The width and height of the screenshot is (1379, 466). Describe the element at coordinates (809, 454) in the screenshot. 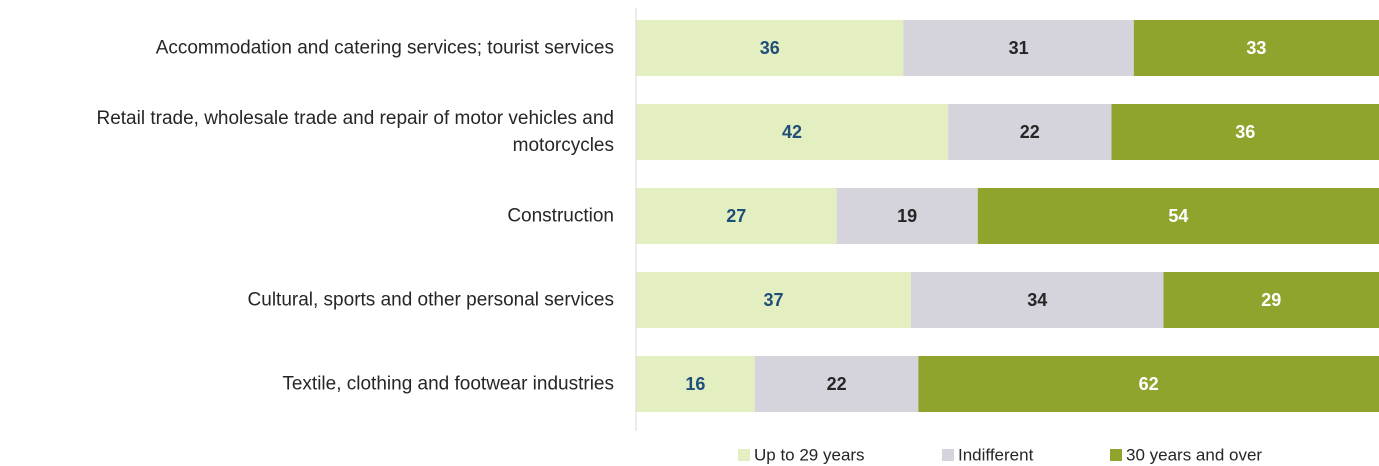

I see `legend-label: Up to 29 years` at that location.